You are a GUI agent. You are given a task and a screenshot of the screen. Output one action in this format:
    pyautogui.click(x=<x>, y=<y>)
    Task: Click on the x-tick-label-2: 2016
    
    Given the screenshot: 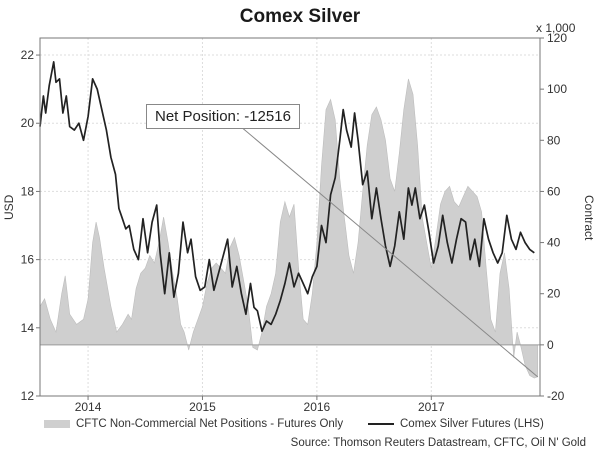 What is the action you would take?
    pyautogui.click(x=317, y=407)
    